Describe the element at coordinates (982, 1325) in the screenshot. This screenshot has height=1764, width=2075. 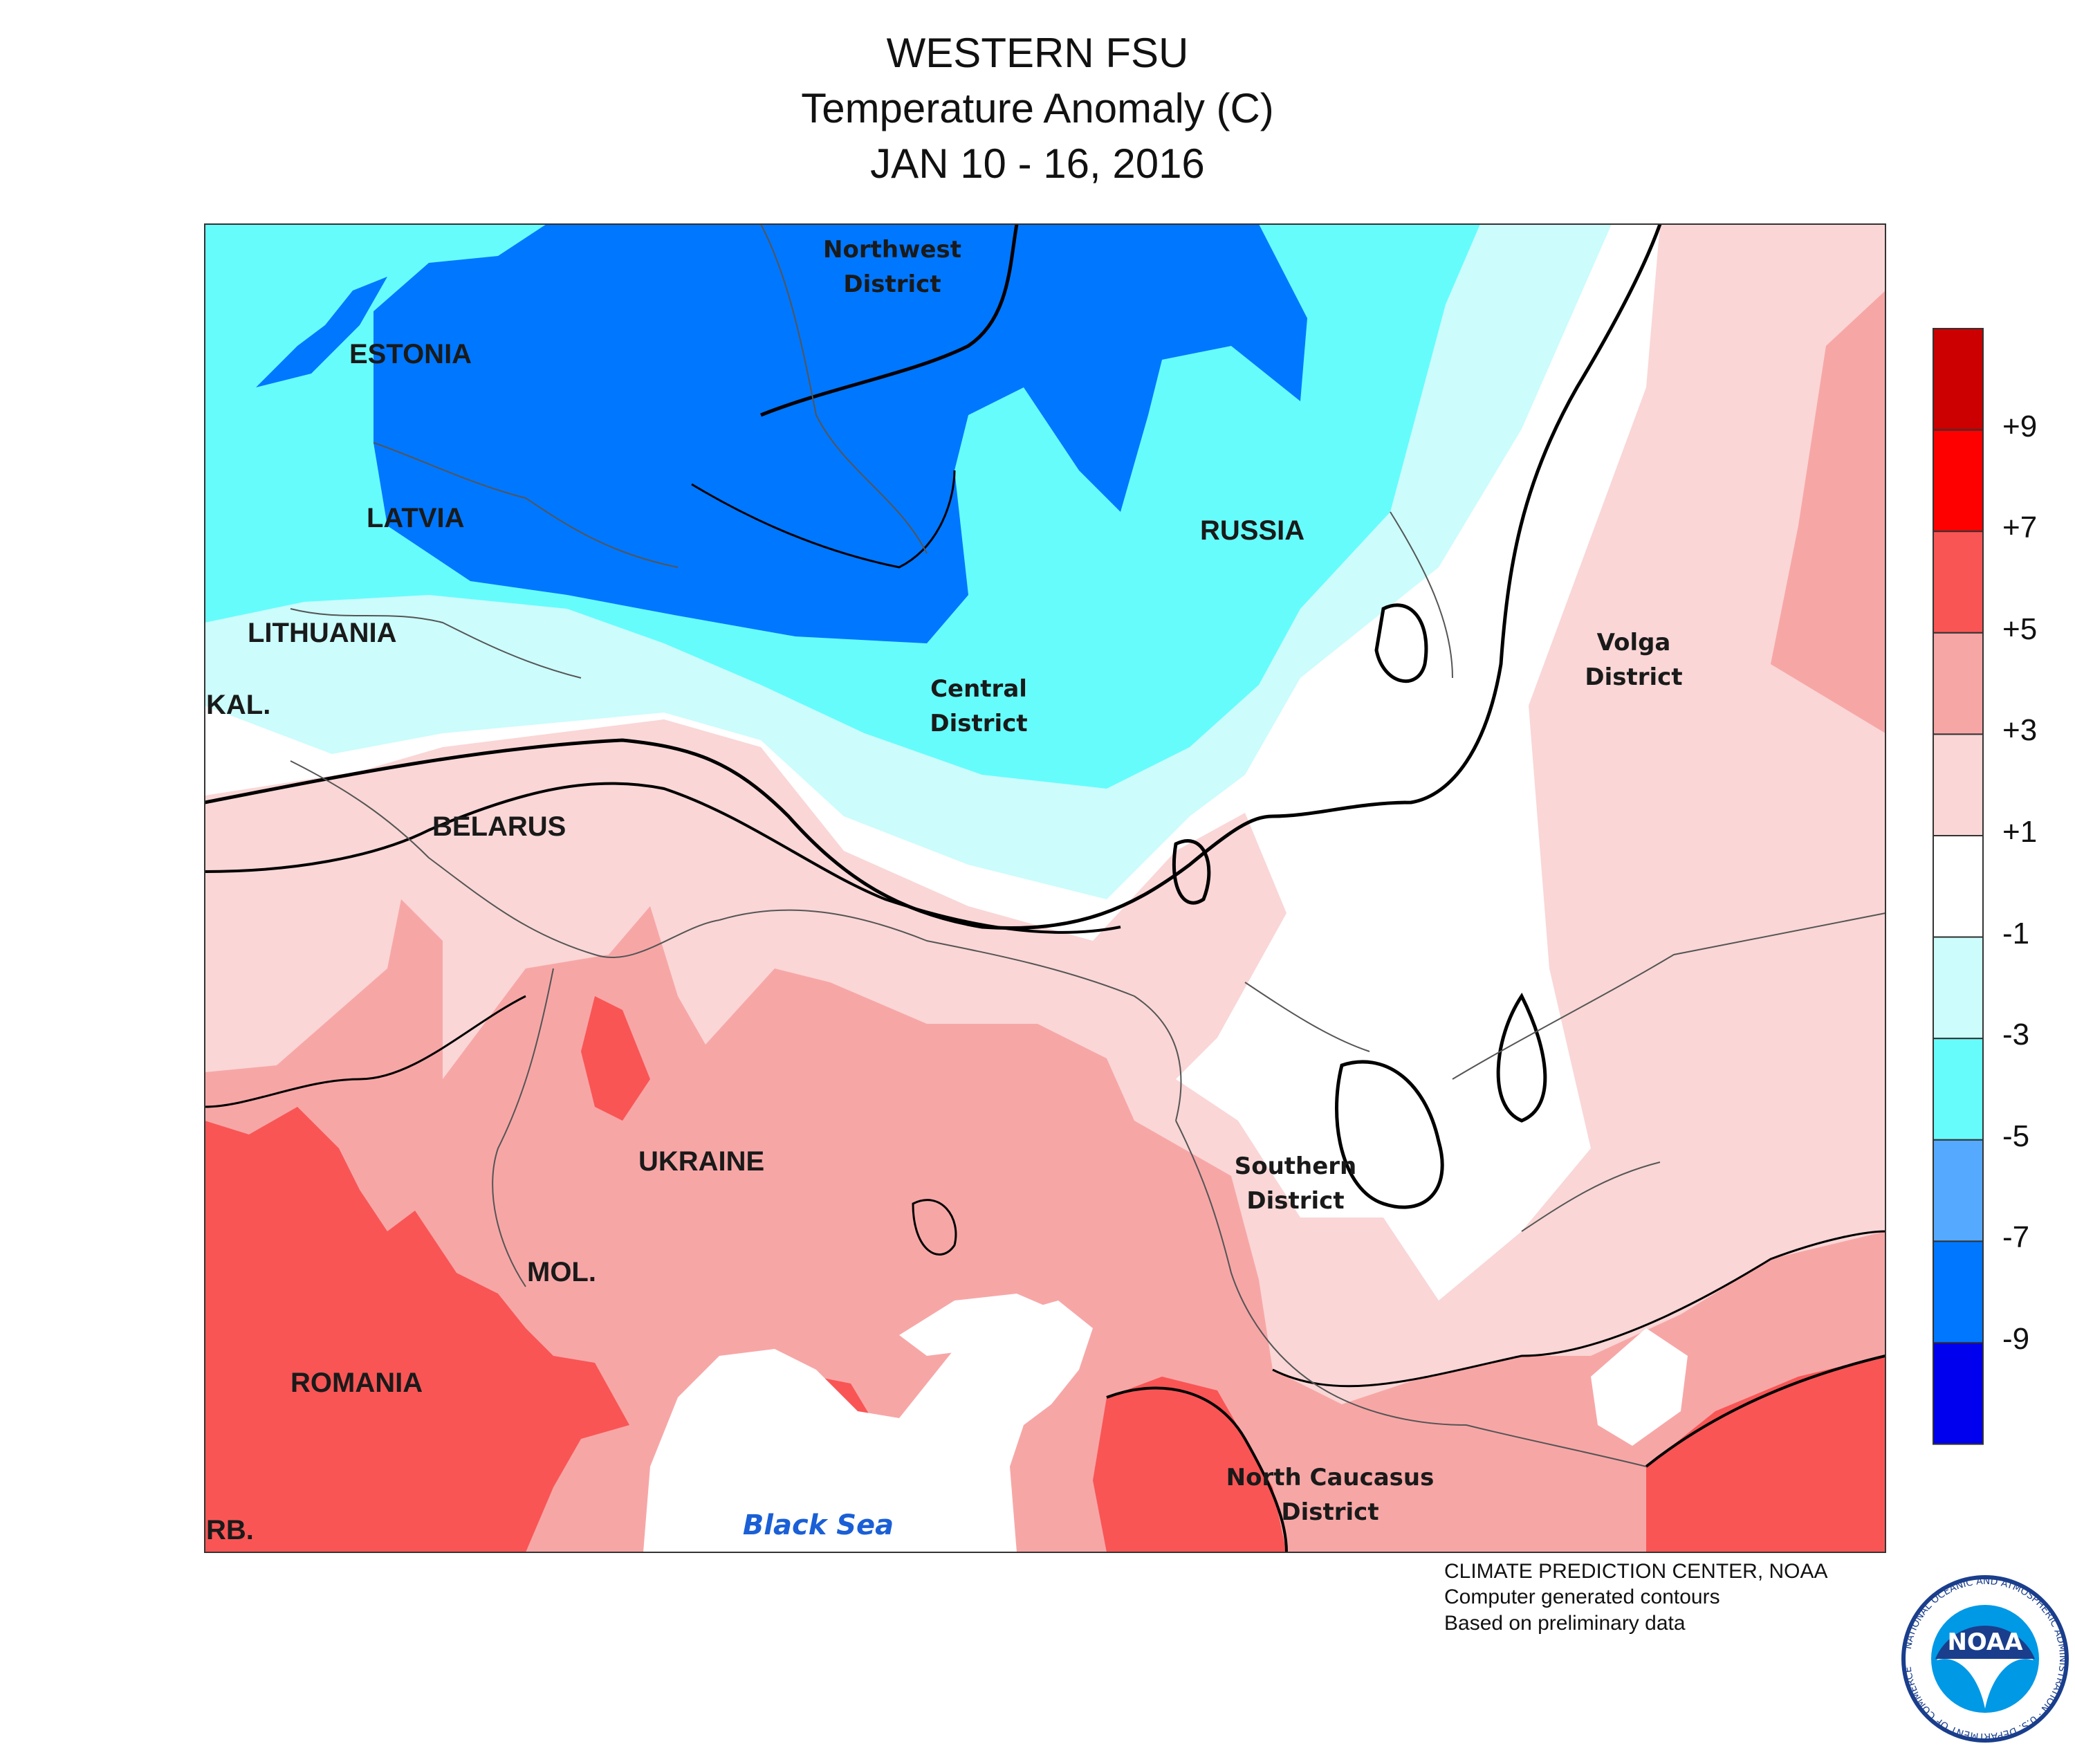
I see `sea-of-azov` at that location.